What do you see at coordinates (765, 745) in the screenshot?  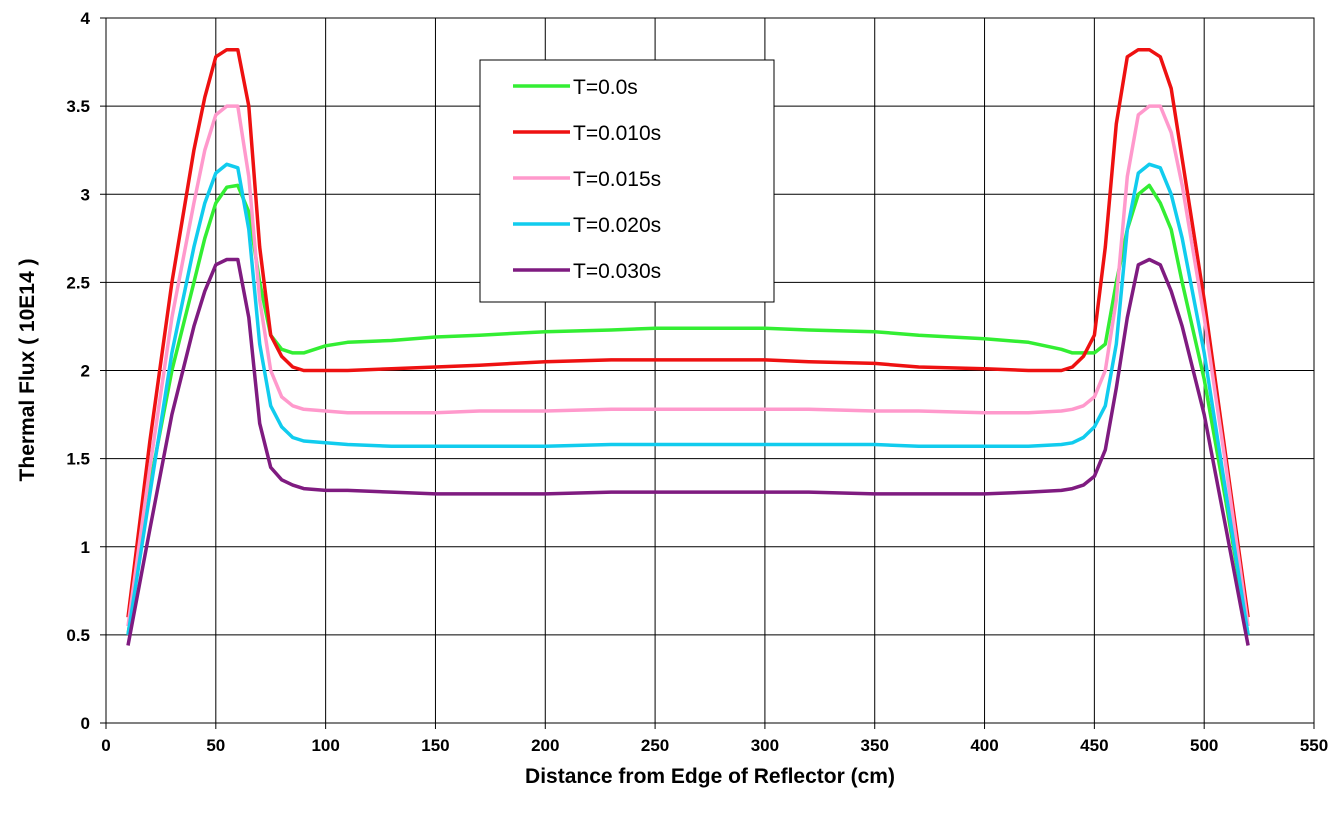 I see `x-tick-label: 300` at bounding box center [765, 745].